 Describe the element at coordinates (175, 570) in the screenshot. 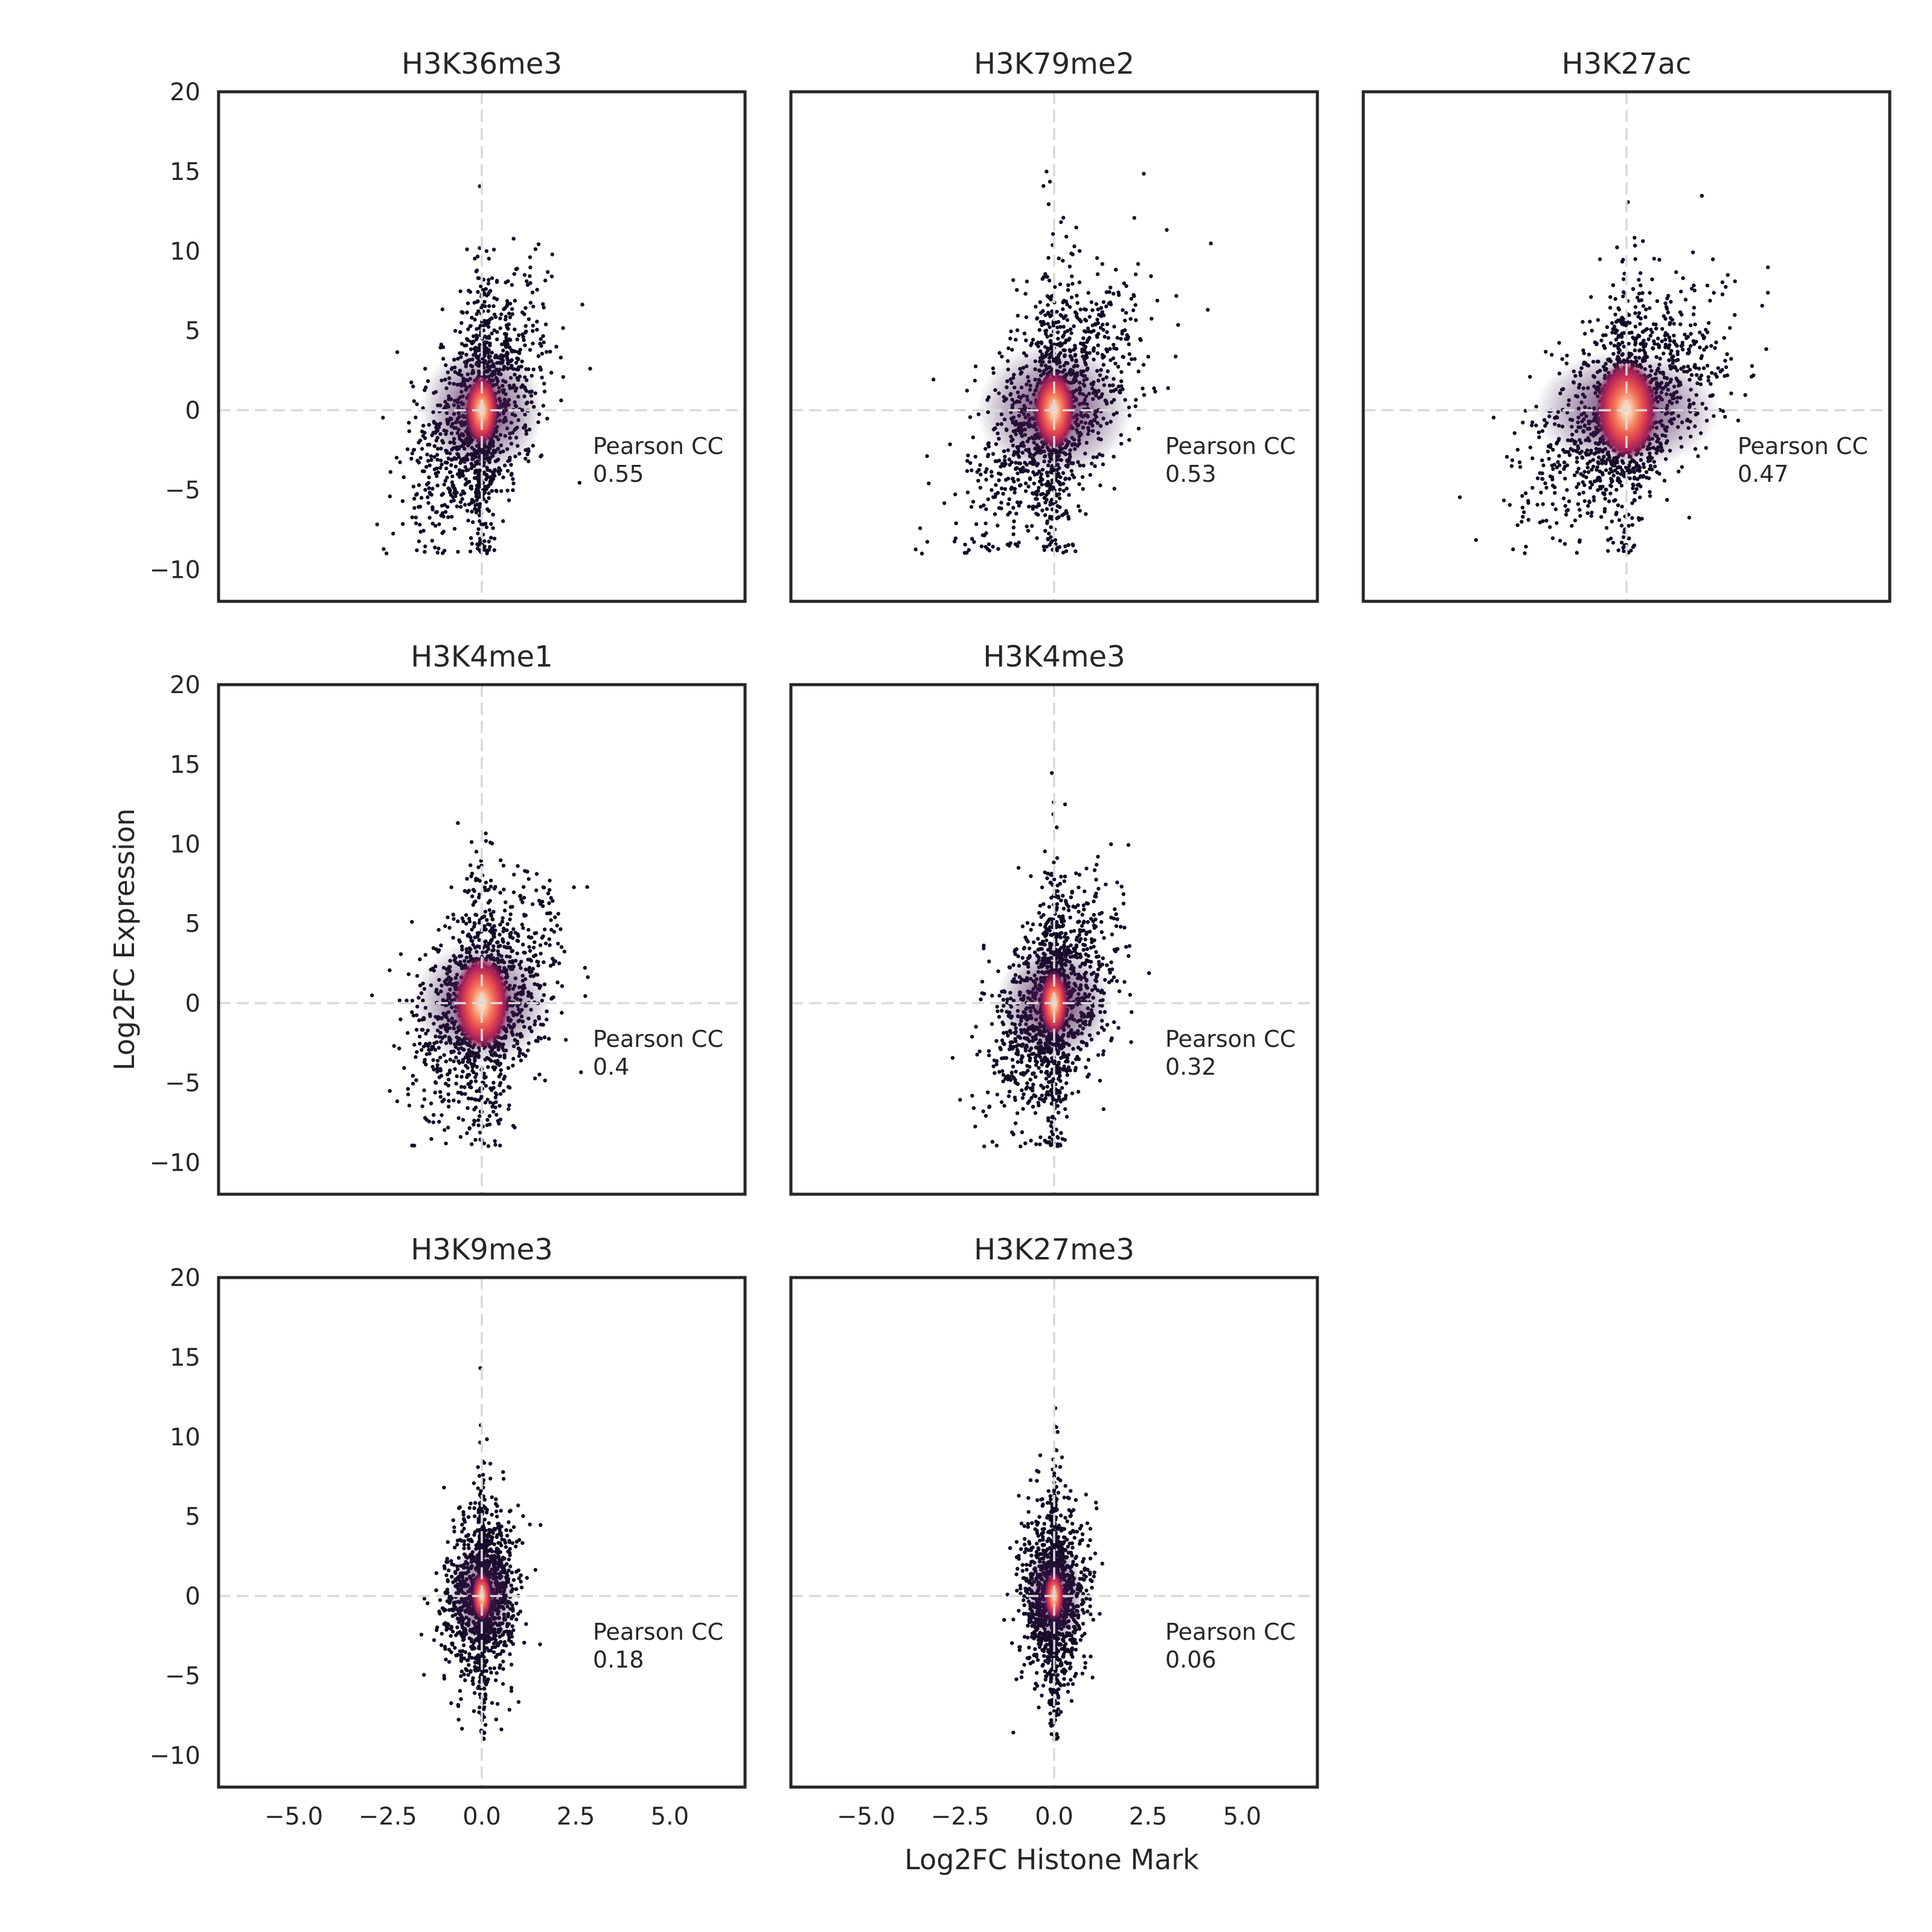

I see `y-tick-label: −10` at that location.